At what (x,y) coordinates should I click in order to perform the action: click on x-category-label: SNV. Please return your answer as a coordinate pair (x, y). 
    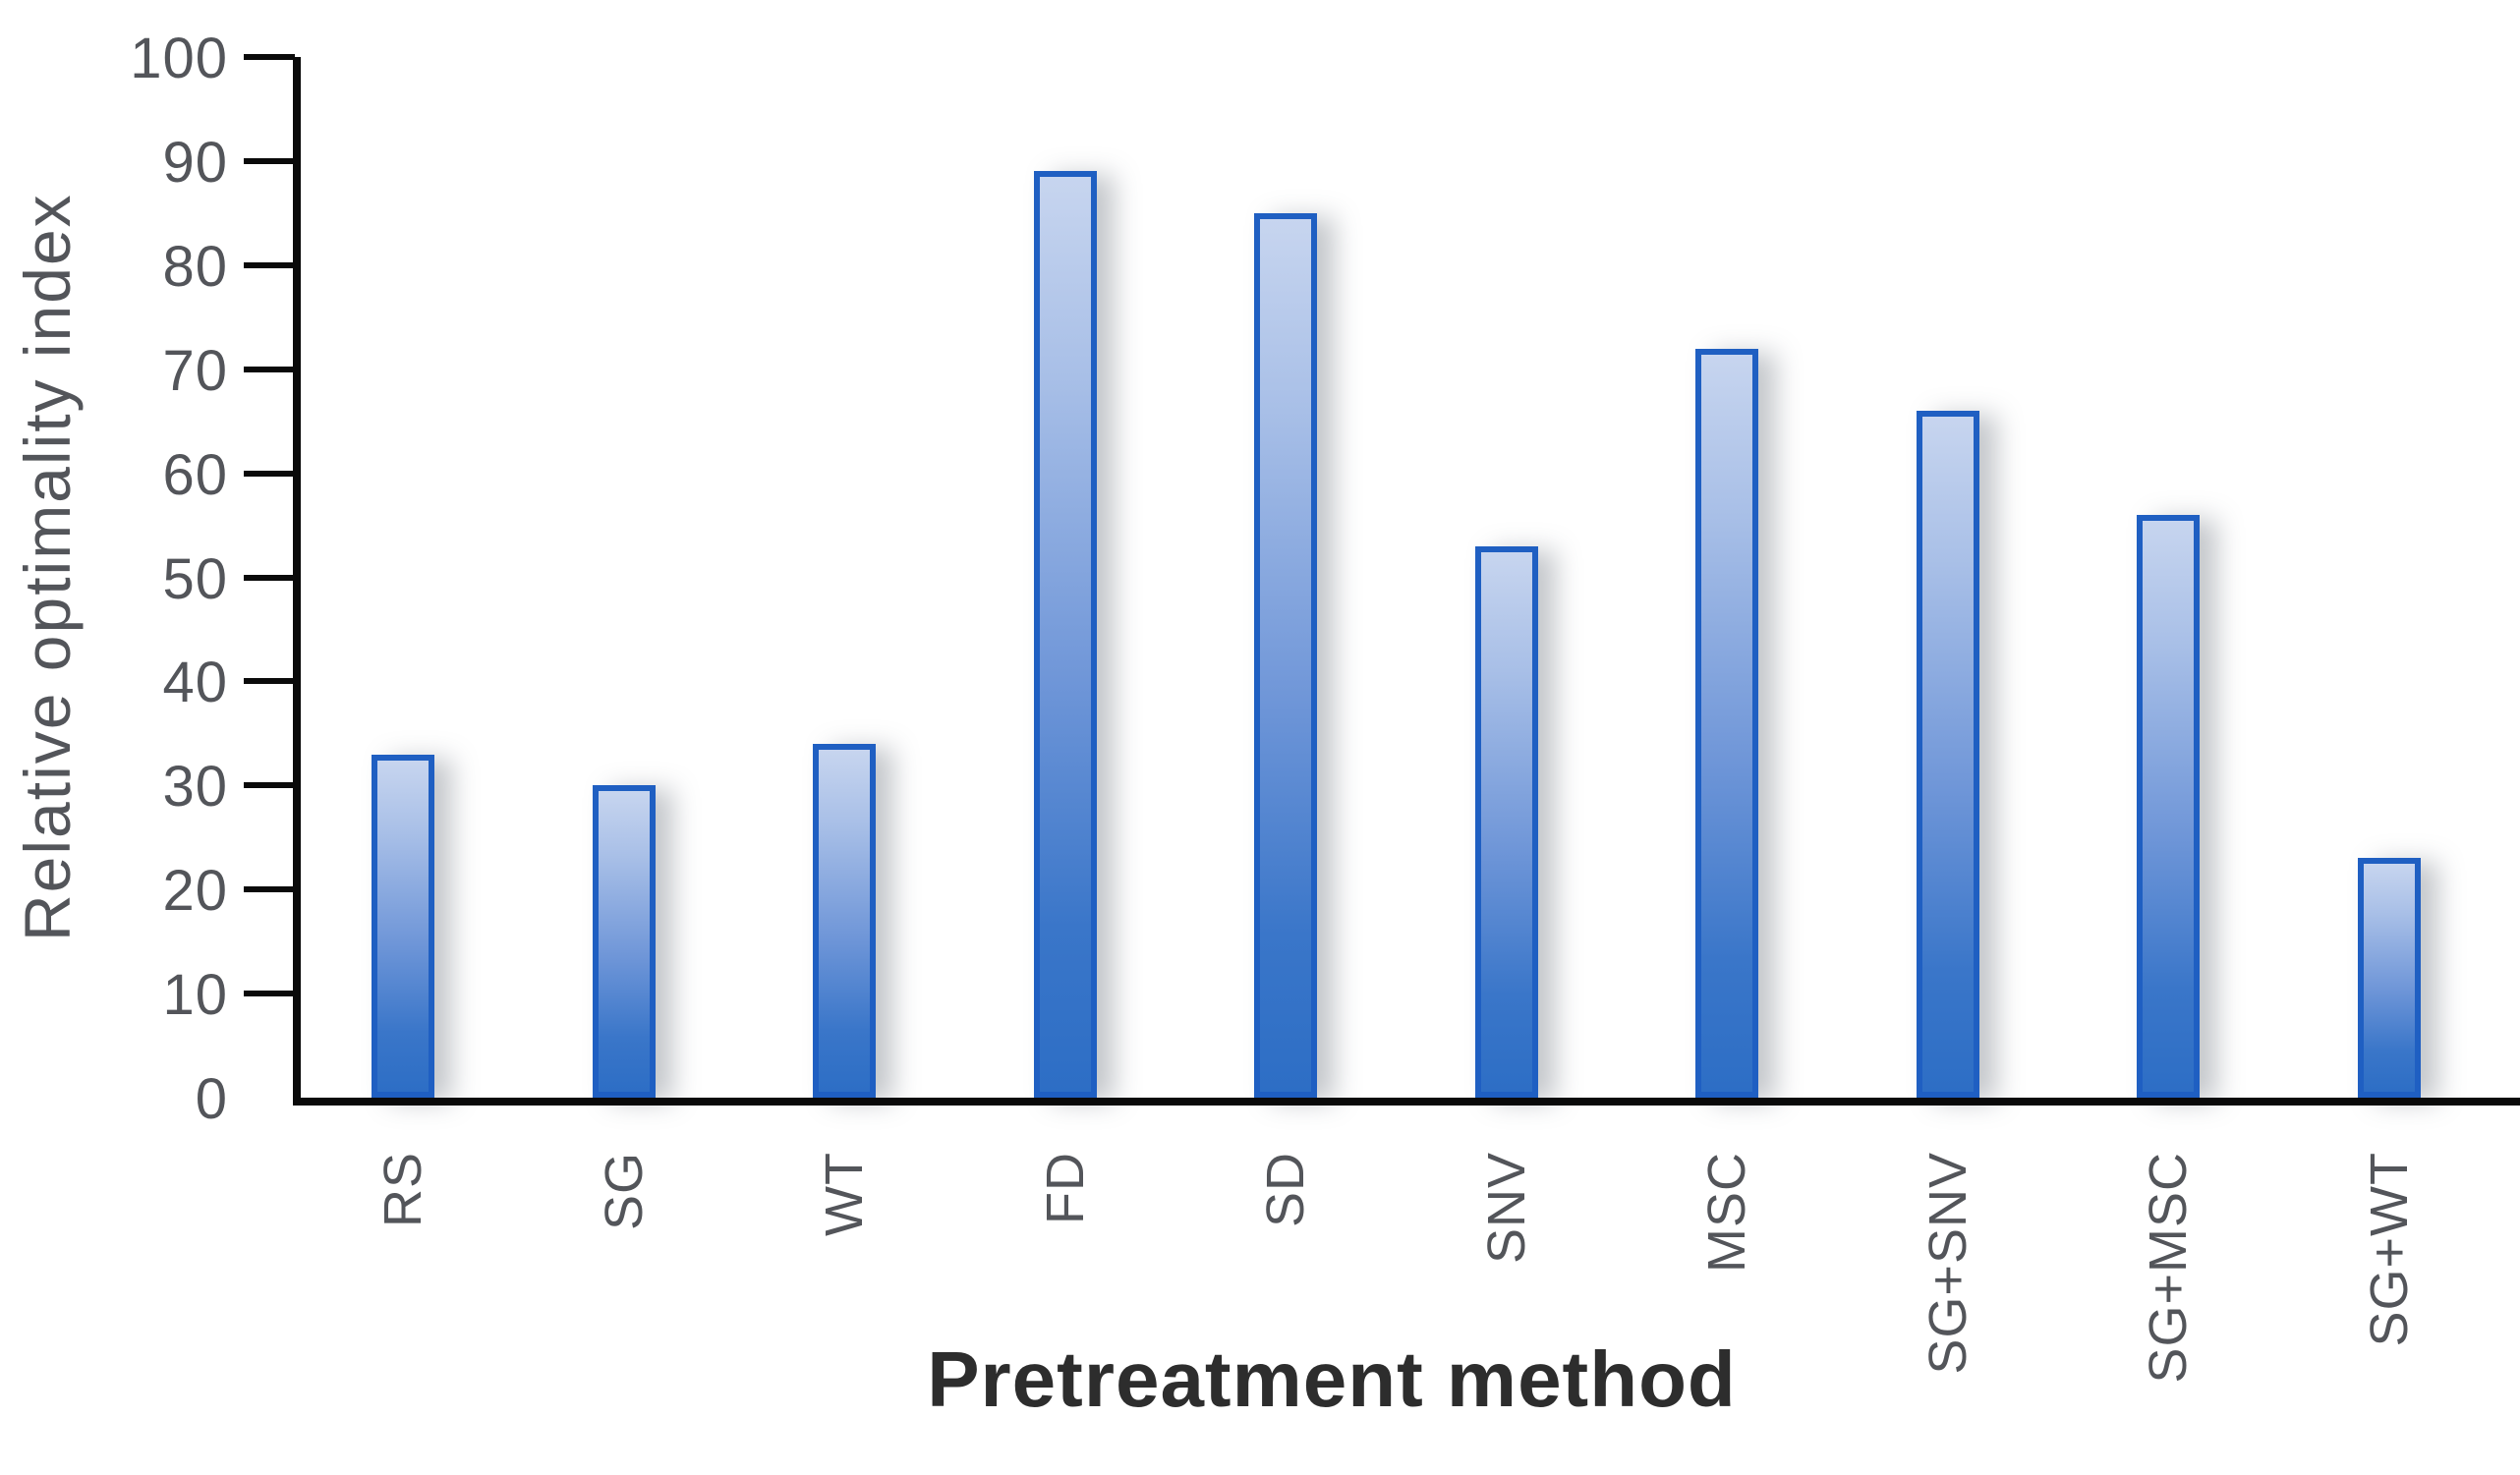
    Looking at the image, I should click on (1506, 1208).